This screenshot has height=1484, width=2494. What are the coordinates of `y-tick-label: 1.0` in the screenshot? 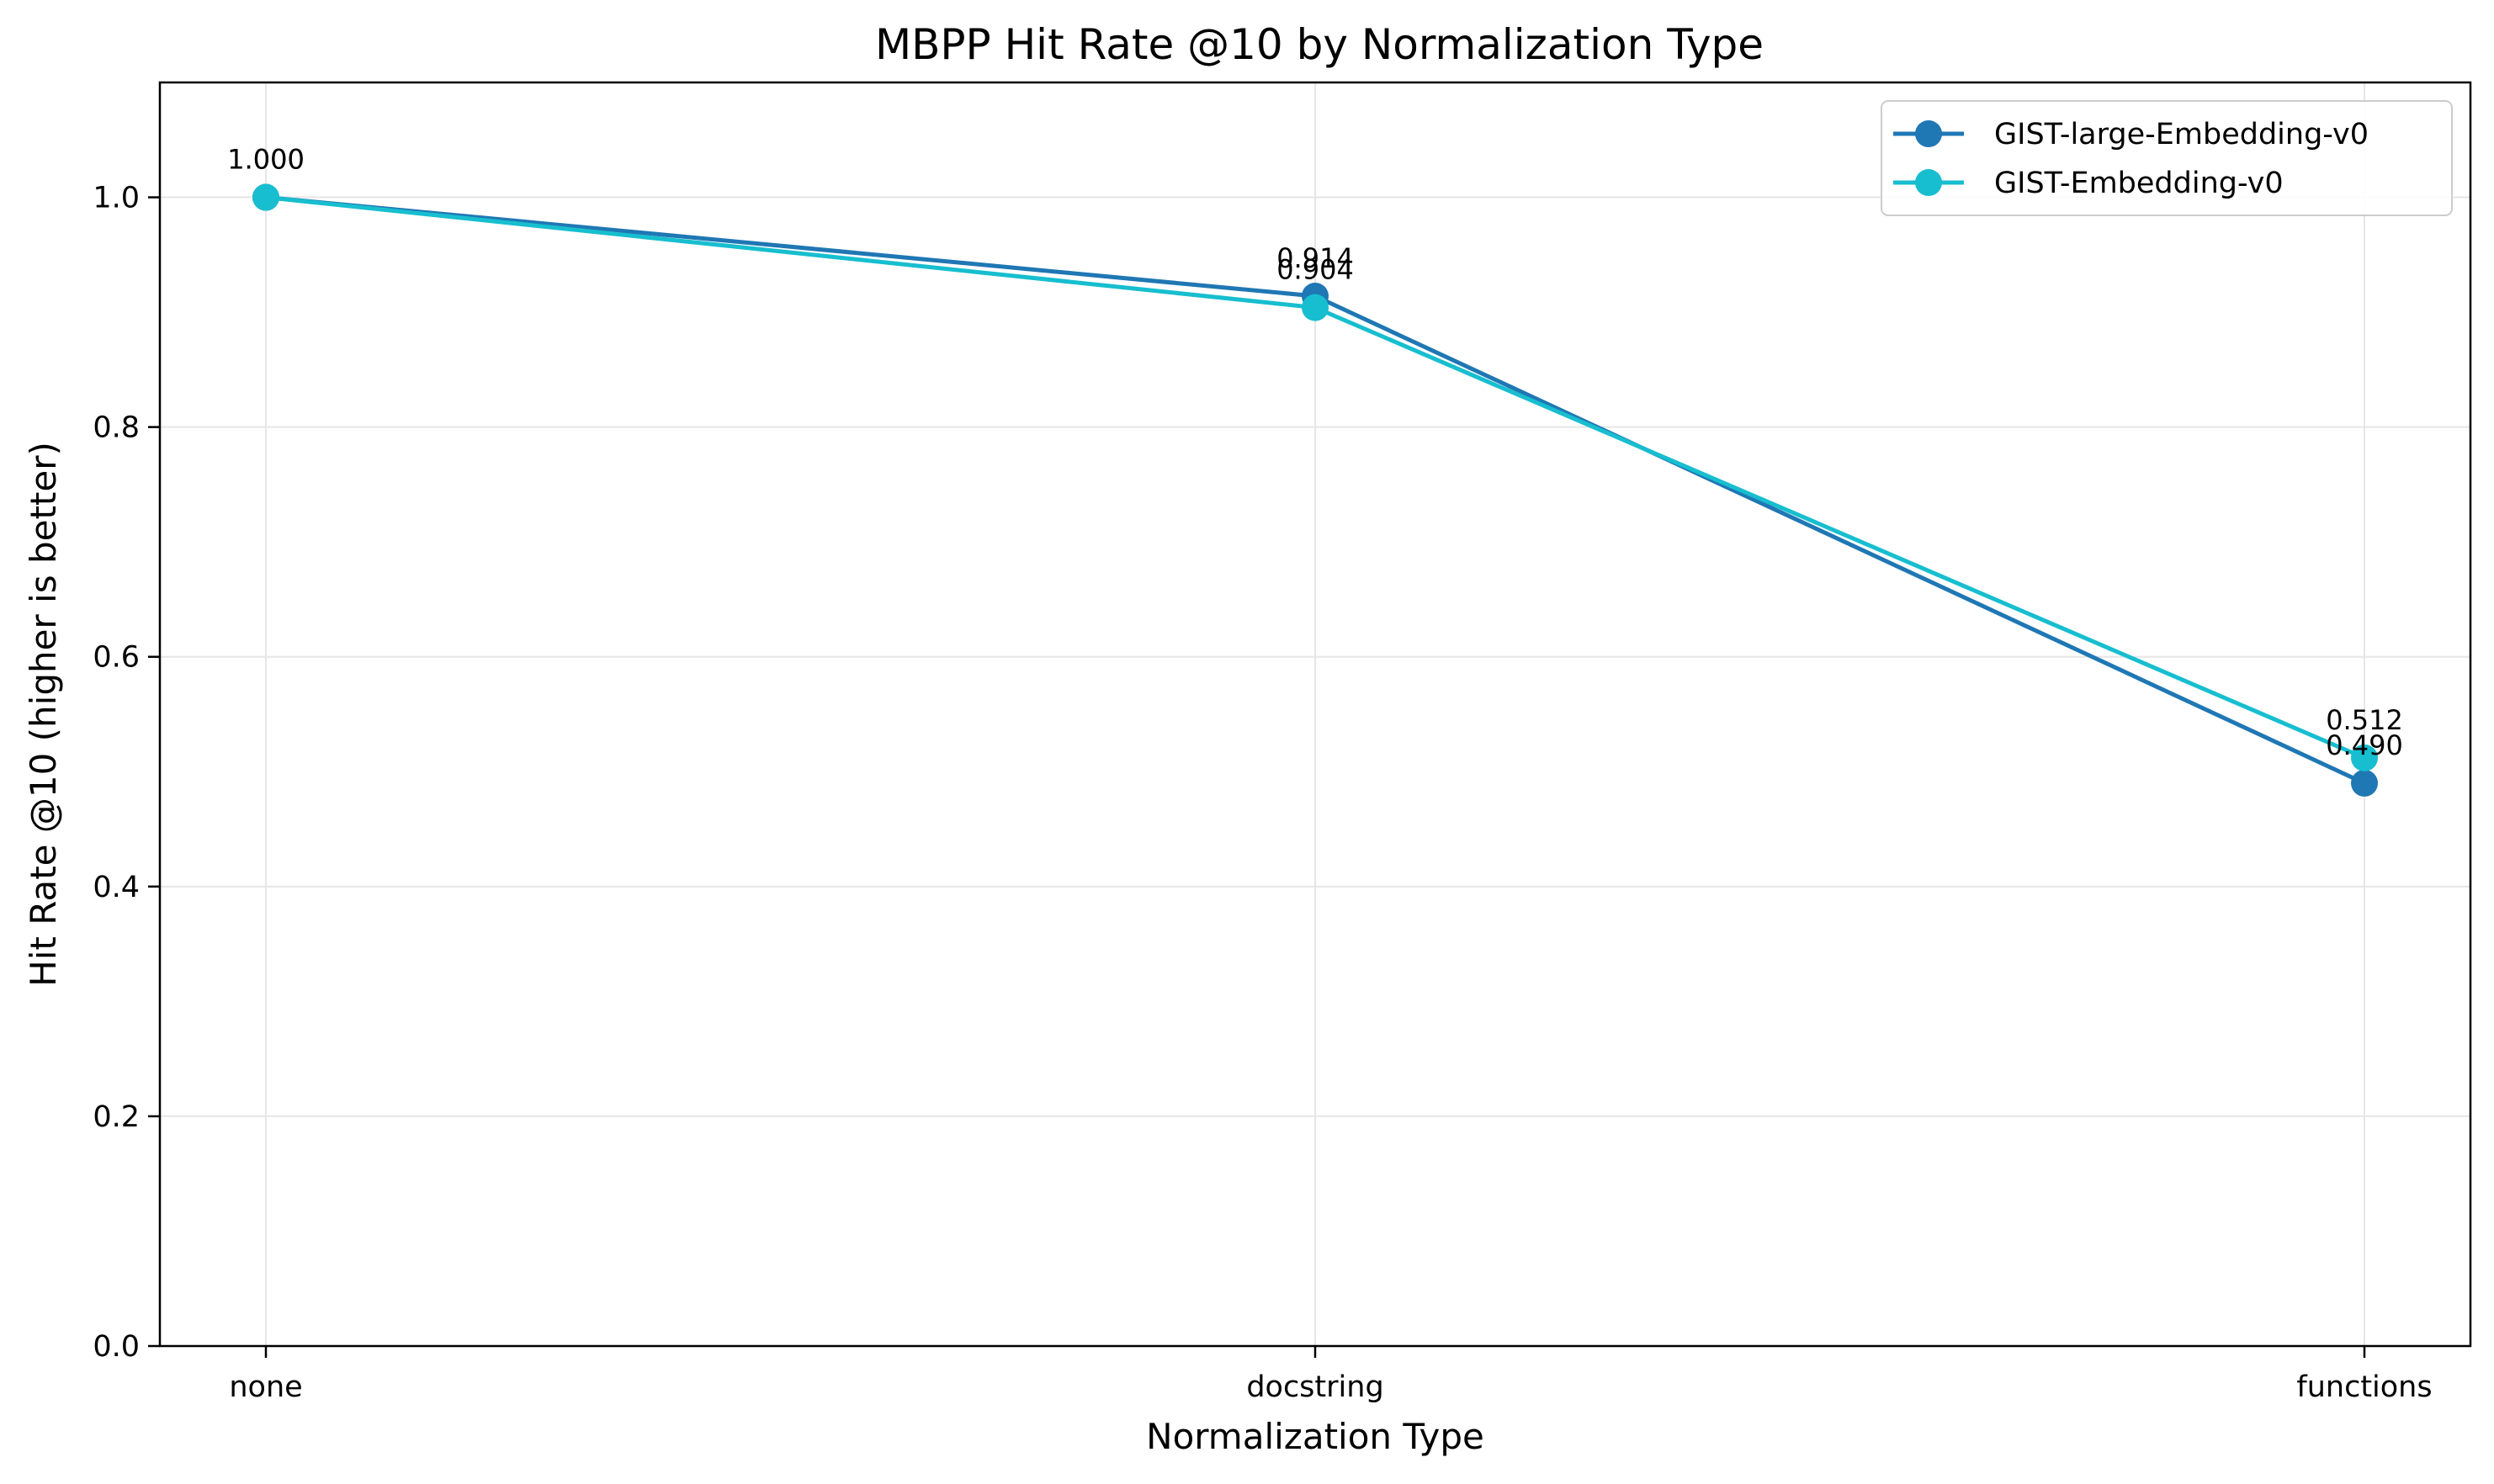 It's located at (117, 198).